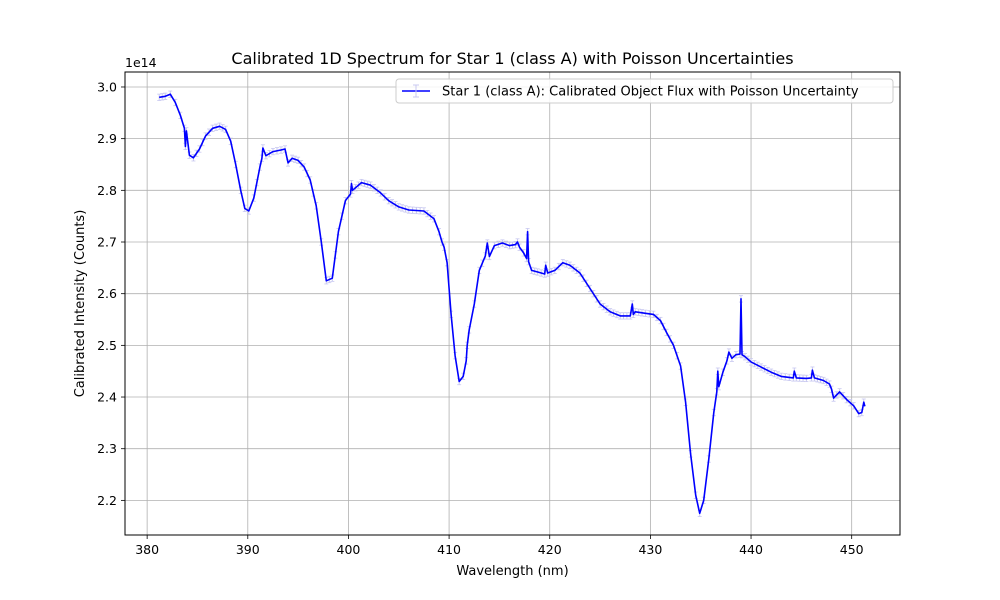 The image size is (1000, 600). I want to click on y-tick-label: 2.6, so click(107, 293).